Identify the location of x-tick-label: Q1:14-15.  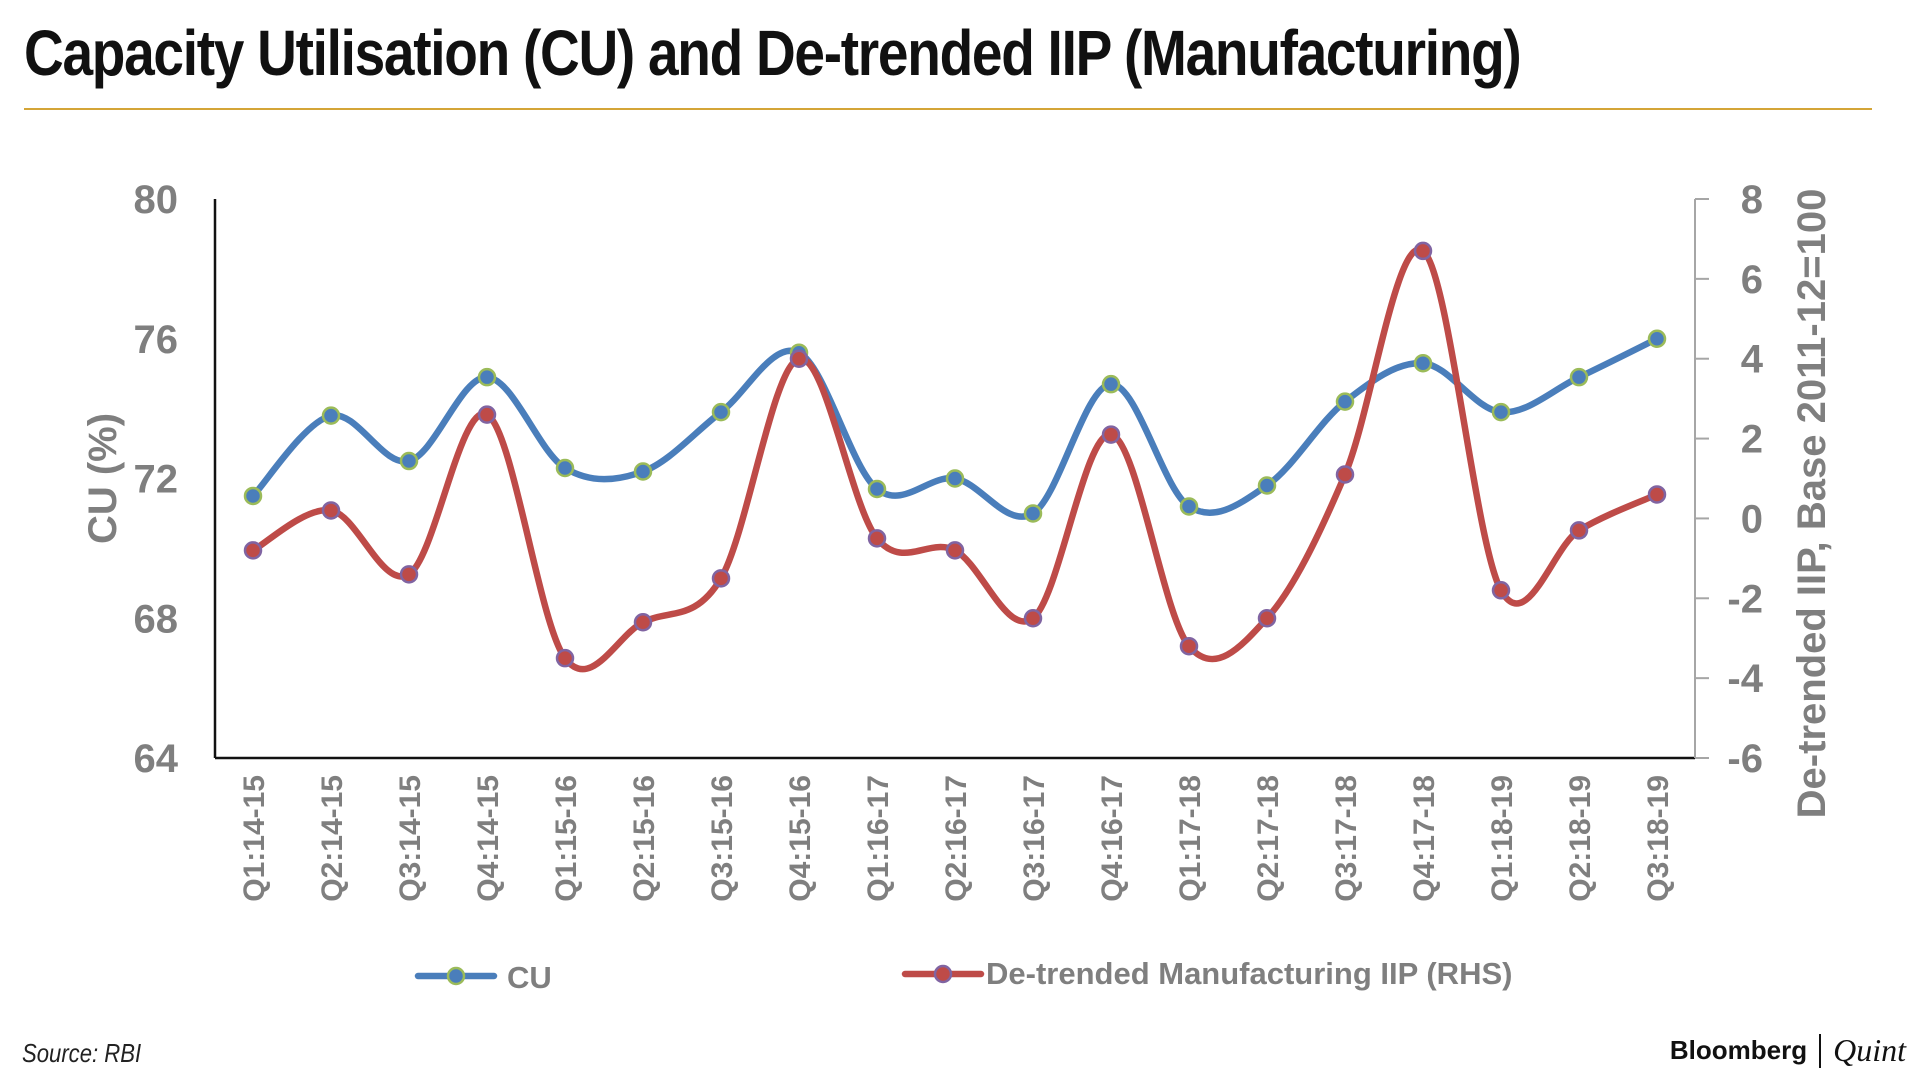
(254, 838).